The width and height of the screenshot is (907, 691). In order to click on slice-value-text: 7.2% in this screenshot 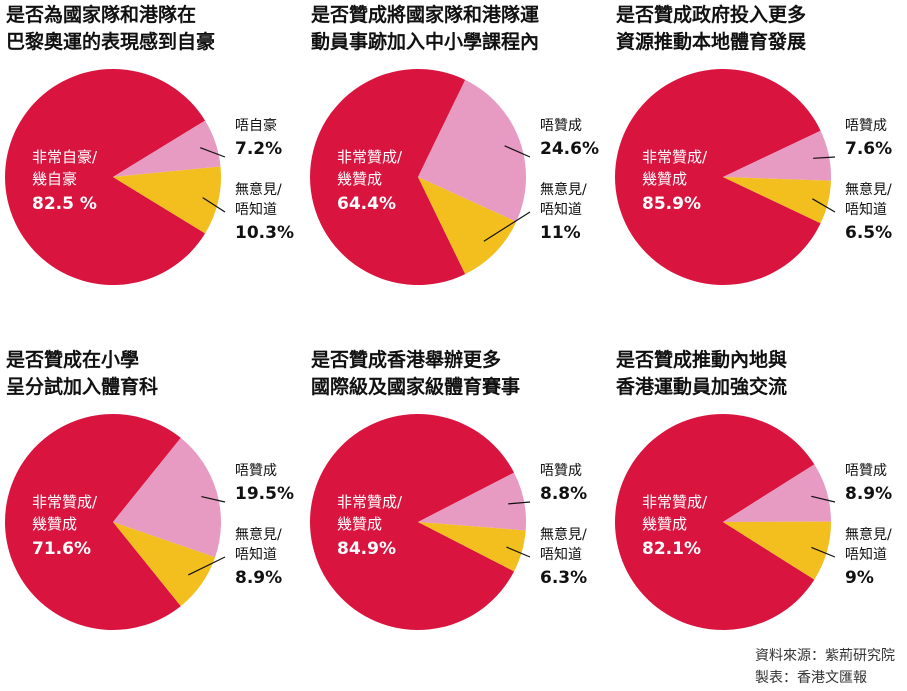, I will do `click(259, 149)`.